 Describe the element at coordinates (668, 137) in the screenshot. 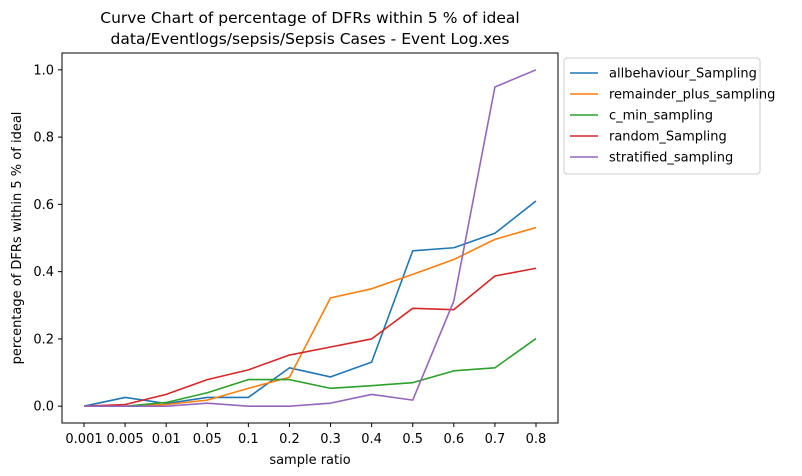

I see `legend-label-random_Sampling: random_Sampling` at that location.